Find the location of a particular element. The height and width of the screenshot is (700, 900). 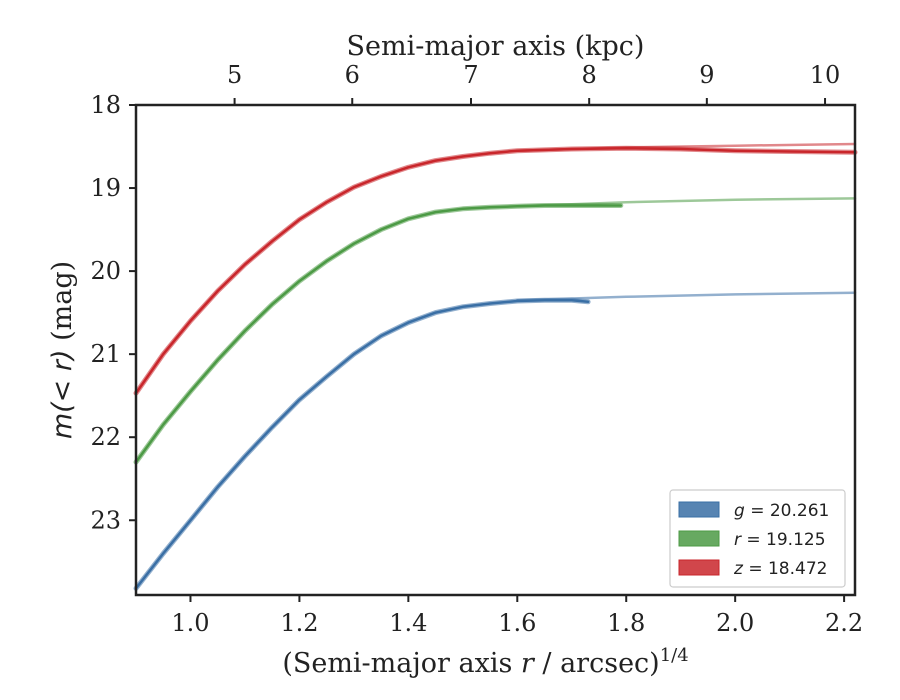

legend-label-z: z = 18.472 is located at coordinates (780, 569).